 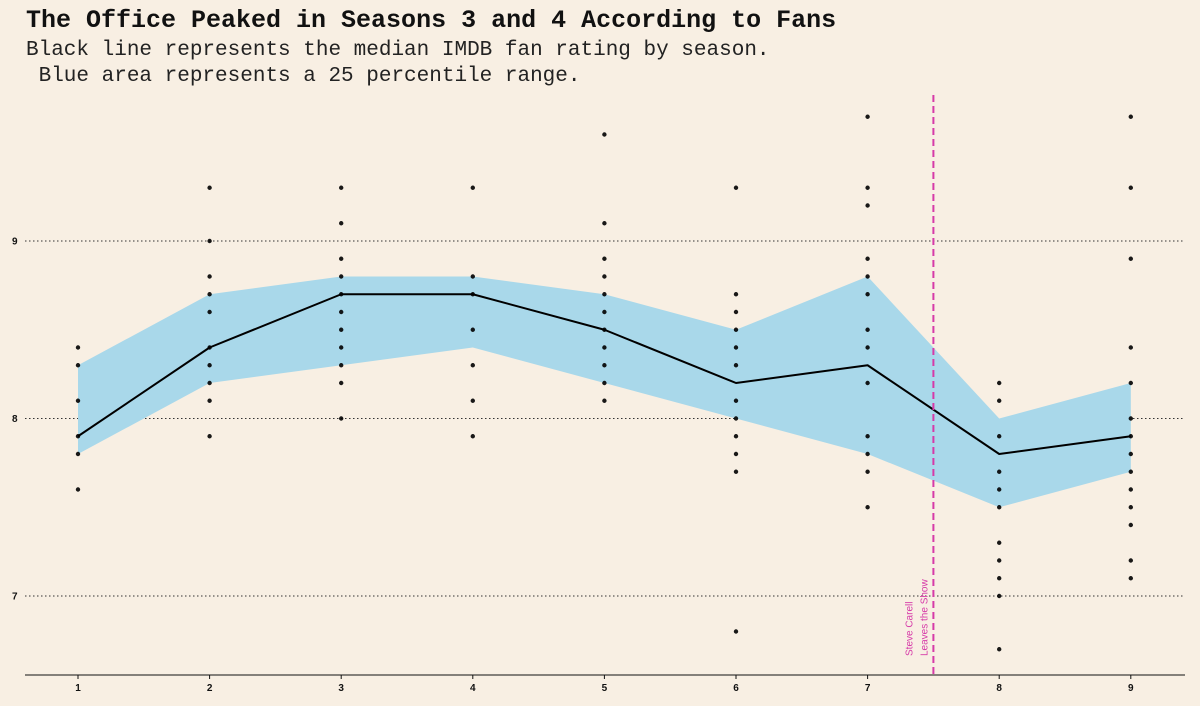 What do you see at coordinates (736, 688) in the screenshot?
I see `x-tick-label-6: 6` at bounding box center [736, 688].